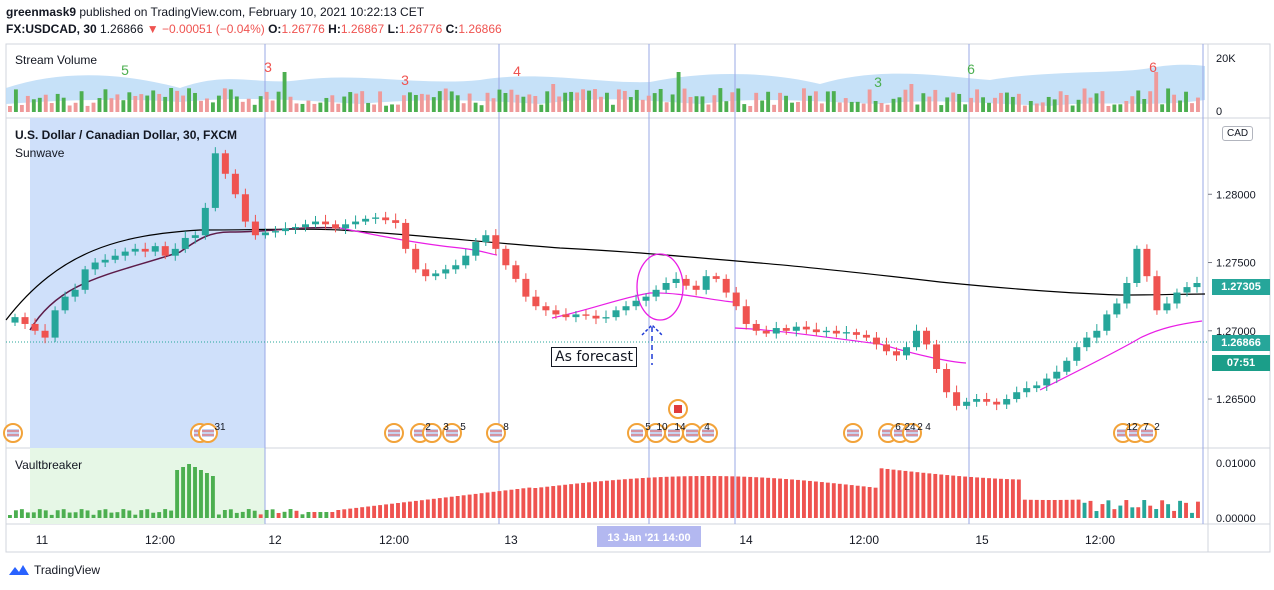 The width and height of the screenshot is (1274, 590). I want to click on currency-tag: CAD, so click(1238, 133).